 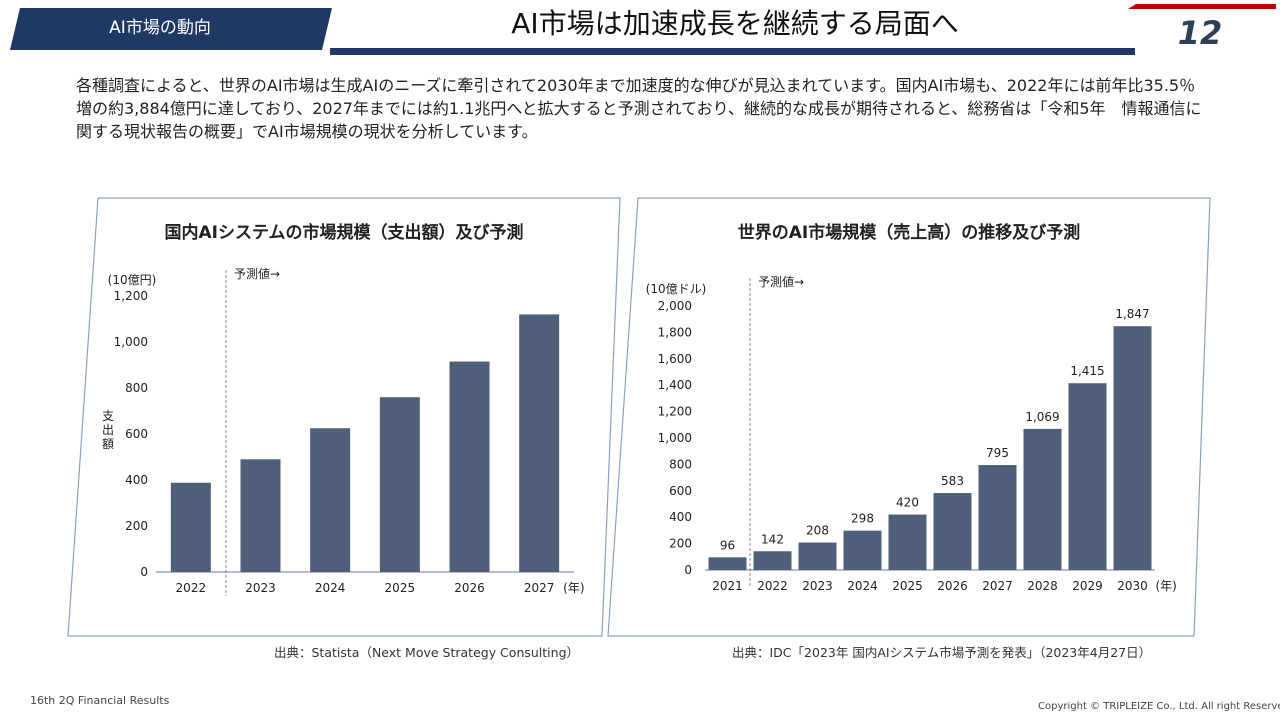 I want to click on y-unit-label: (10億円), so click(x=132, y=280).